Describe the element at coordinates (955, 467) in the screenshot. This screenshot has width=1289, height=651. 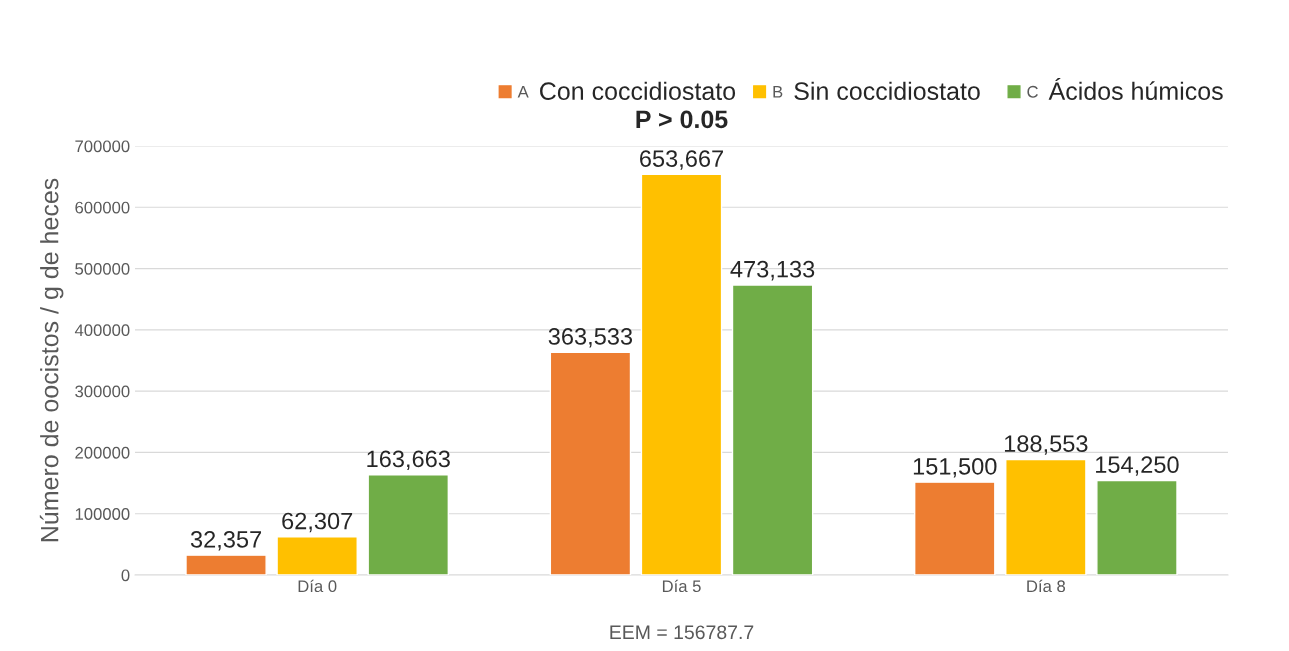
I see `data-label: 151,500` at that location.